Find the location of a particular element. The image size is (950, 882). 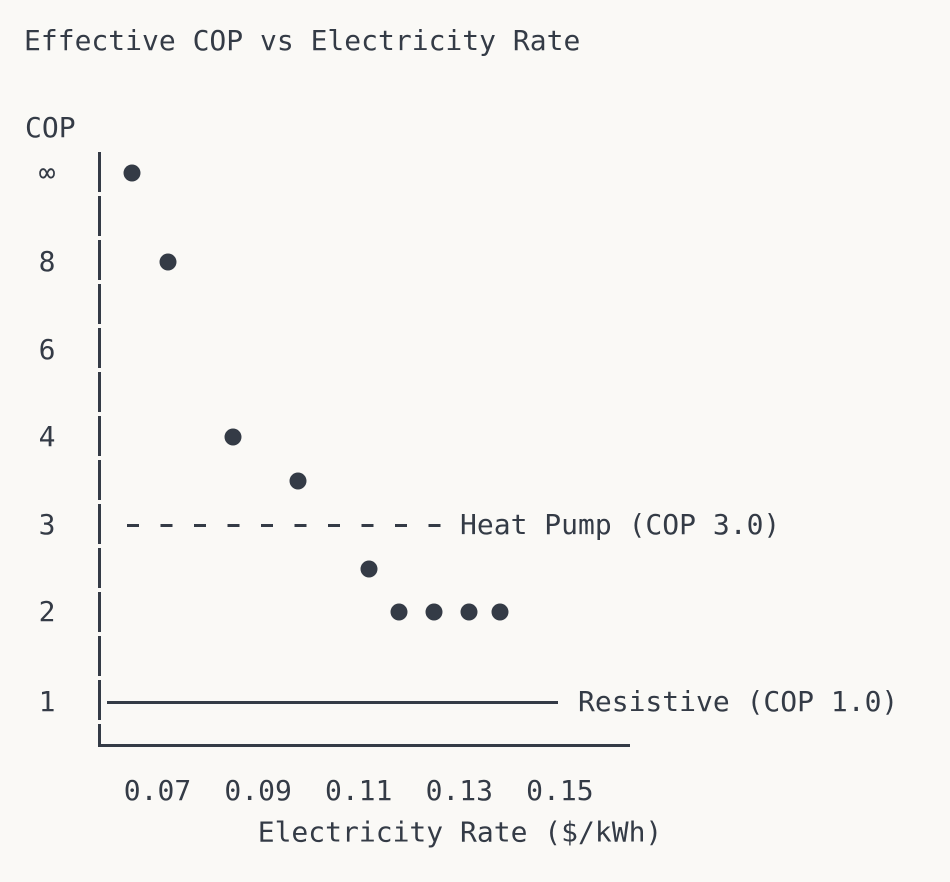

chart-title: Effective COP vs Electricity Rate is located at coordinates (302, 40).